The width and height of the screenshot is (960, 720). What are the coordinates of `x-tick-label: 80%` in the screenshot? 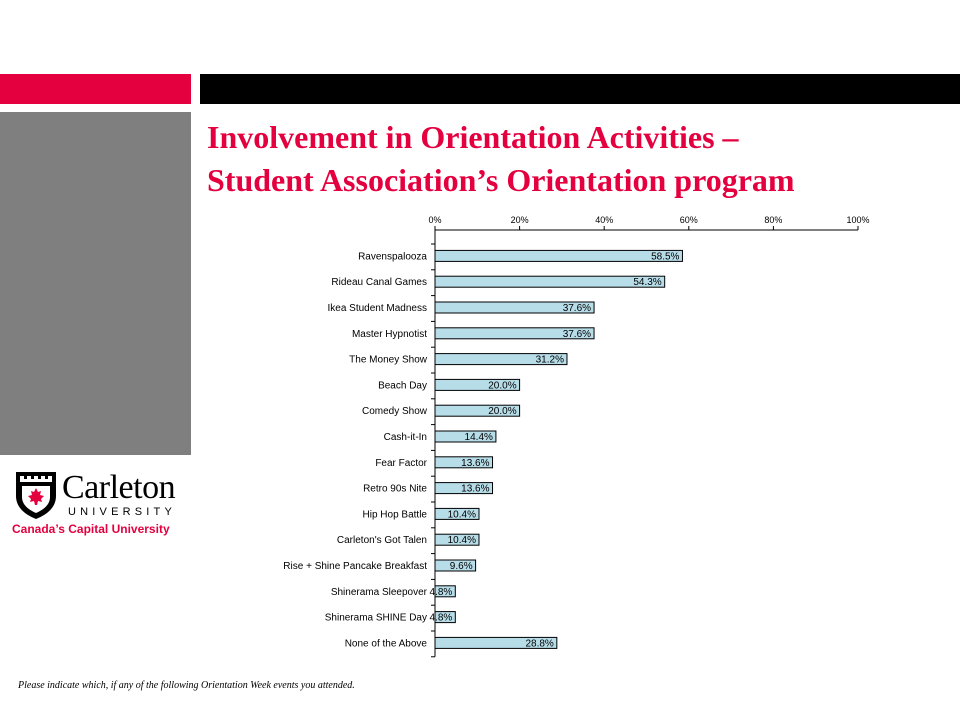 It's located at (773, 220).